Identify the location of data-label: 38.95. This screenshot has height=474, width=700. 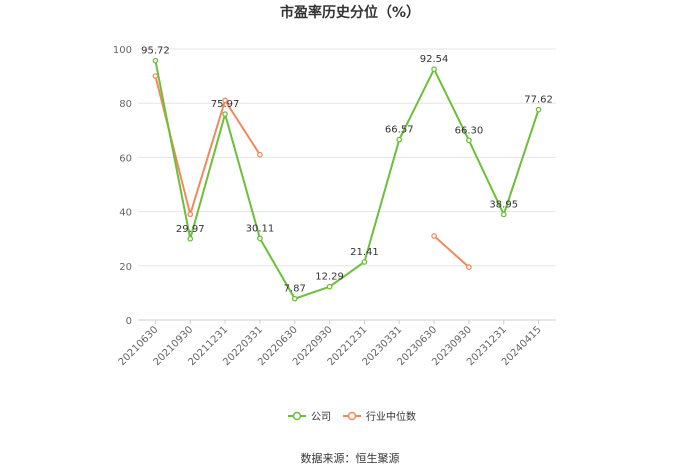
(503, 204).